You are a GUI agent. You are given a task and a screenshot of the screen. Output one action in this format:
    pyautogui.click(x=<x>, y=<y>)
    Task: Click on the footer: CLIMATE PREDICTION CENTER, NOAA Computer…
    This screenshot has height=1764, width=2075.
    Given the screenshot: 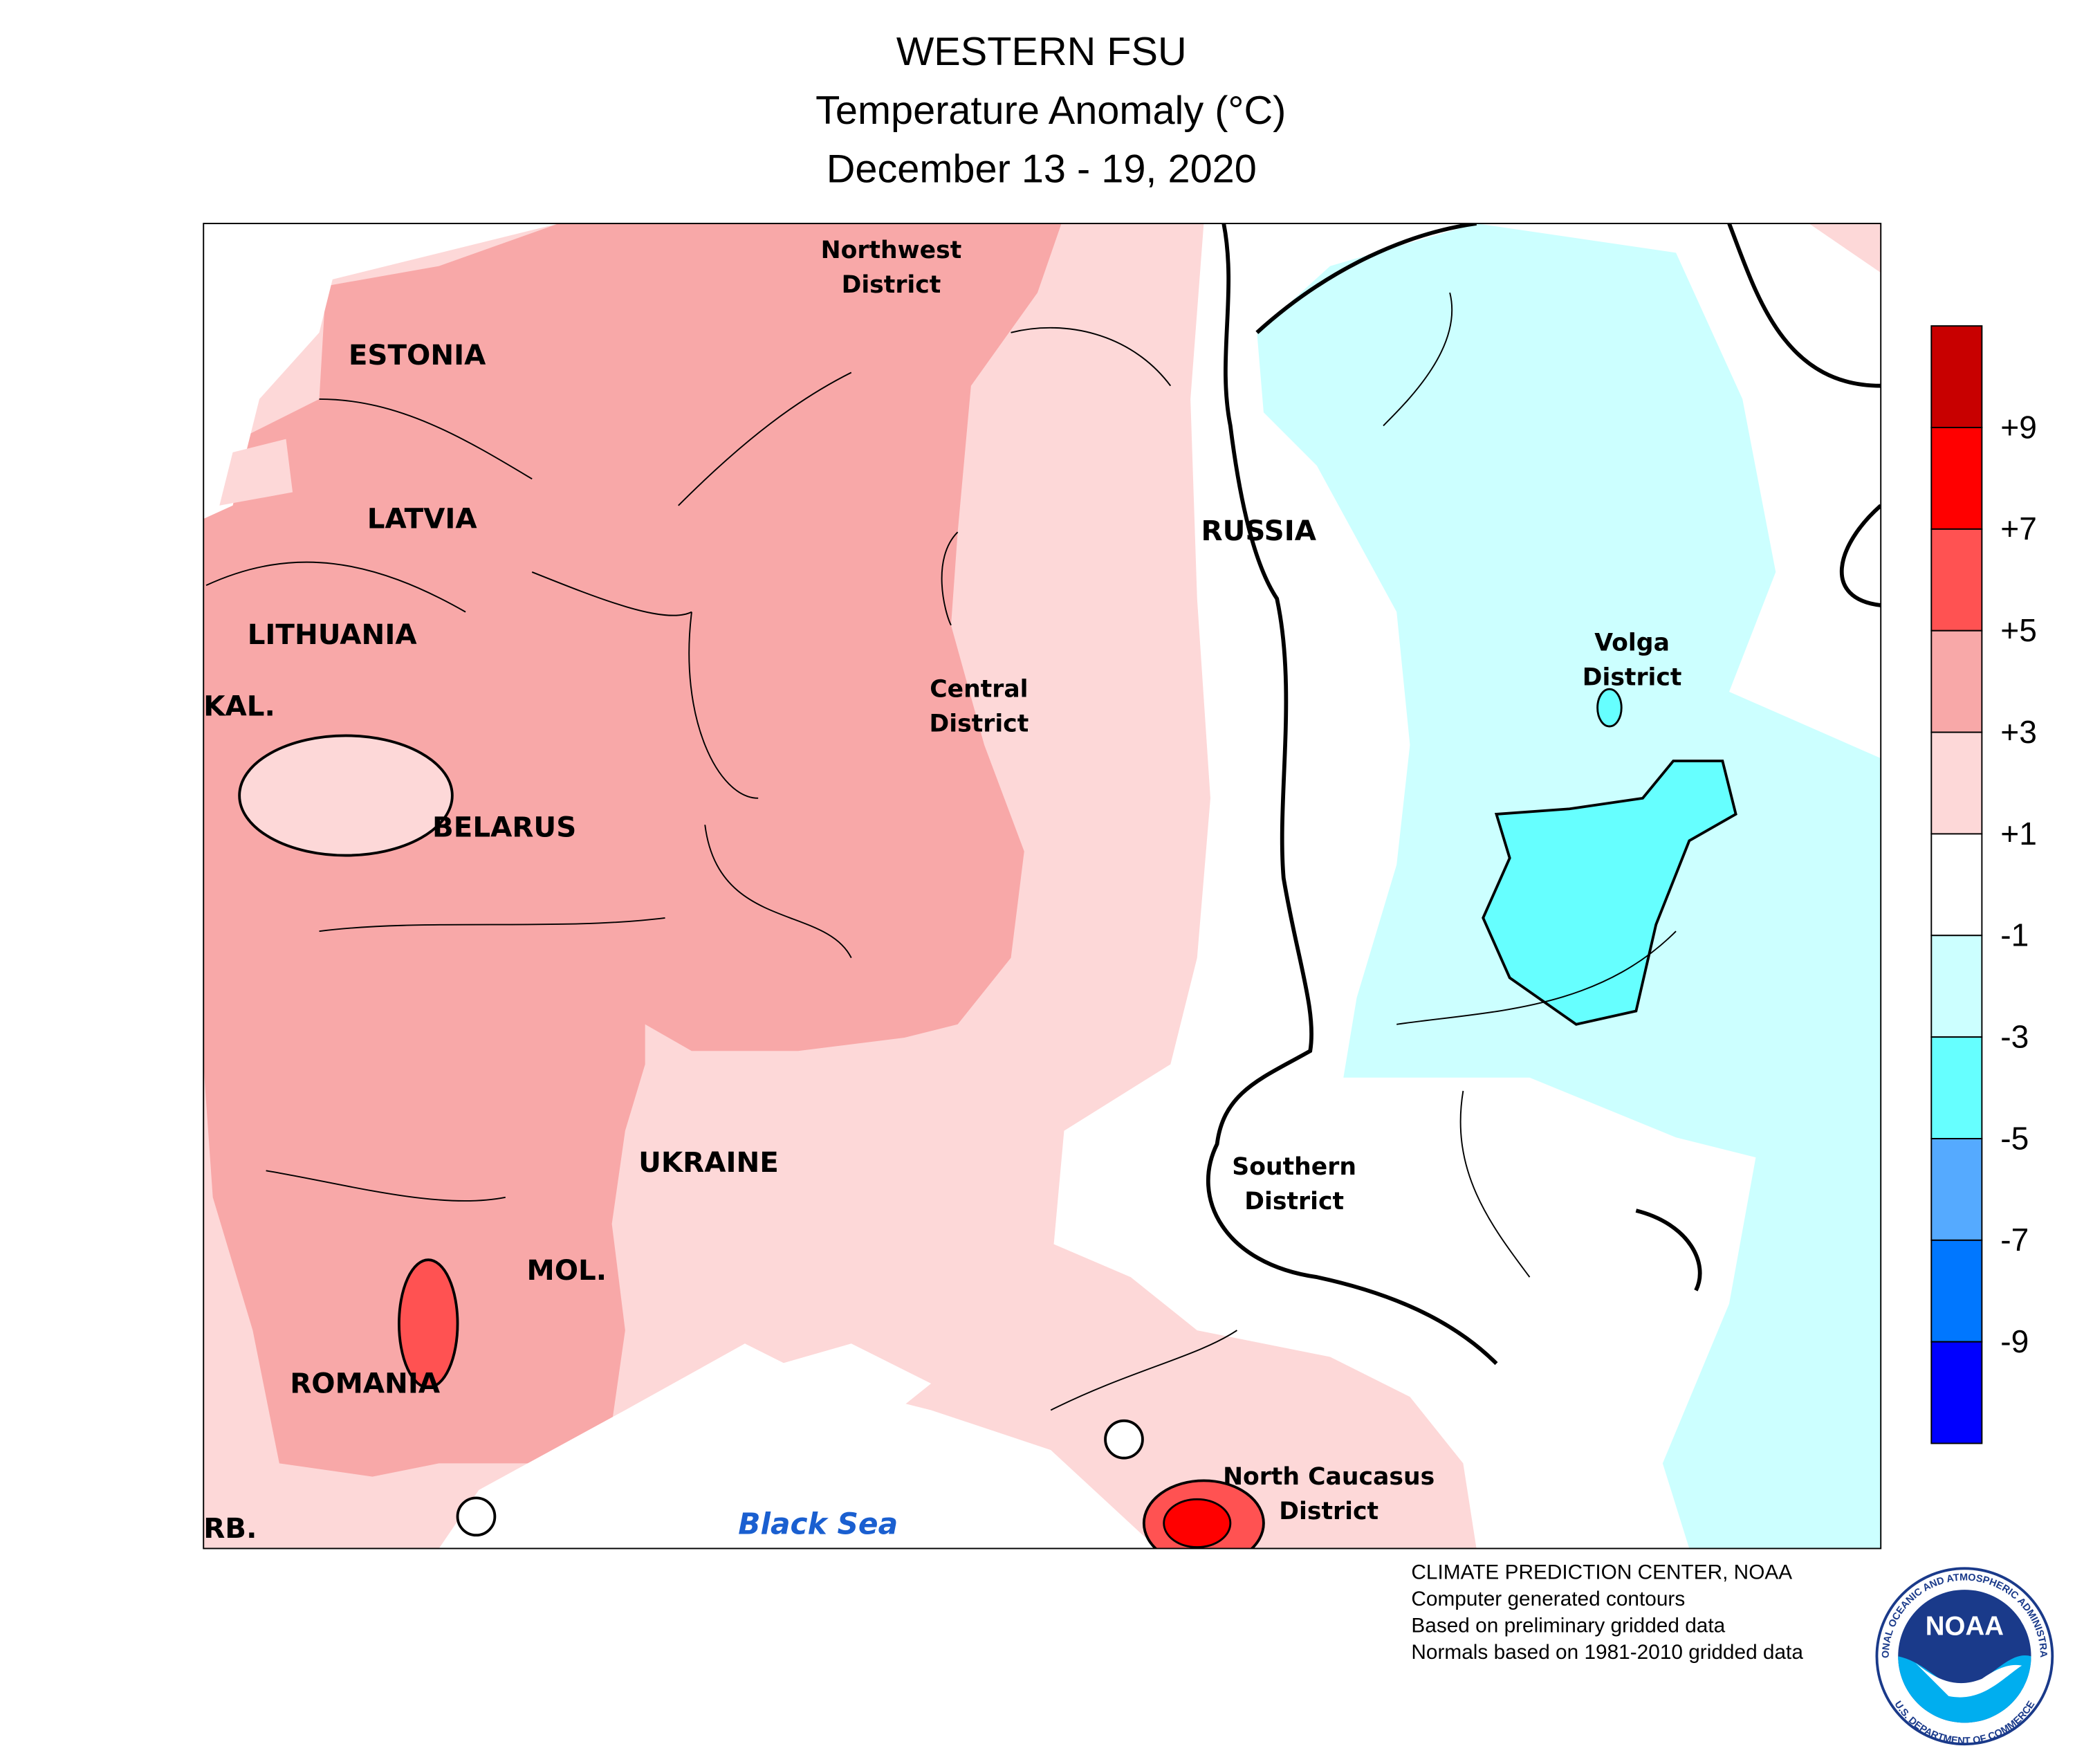 What is the action you would take?
    pyautogui.click(x=1607, y=1612)
    